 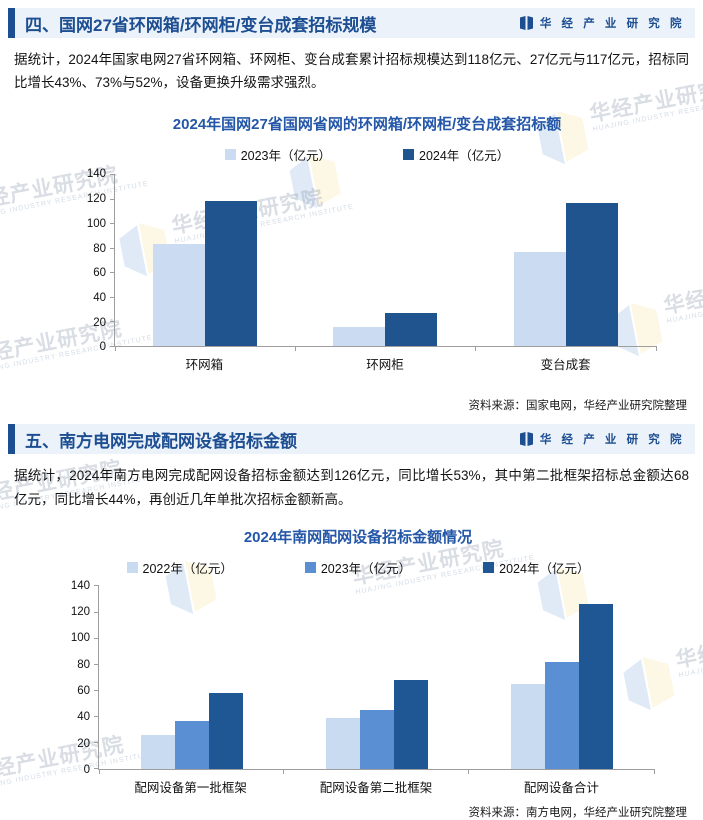 I want to click on chart-2-legend: 2022年（亿元） 2023年（亿元） 2024年（亿元）, so click(x=358, y=567).